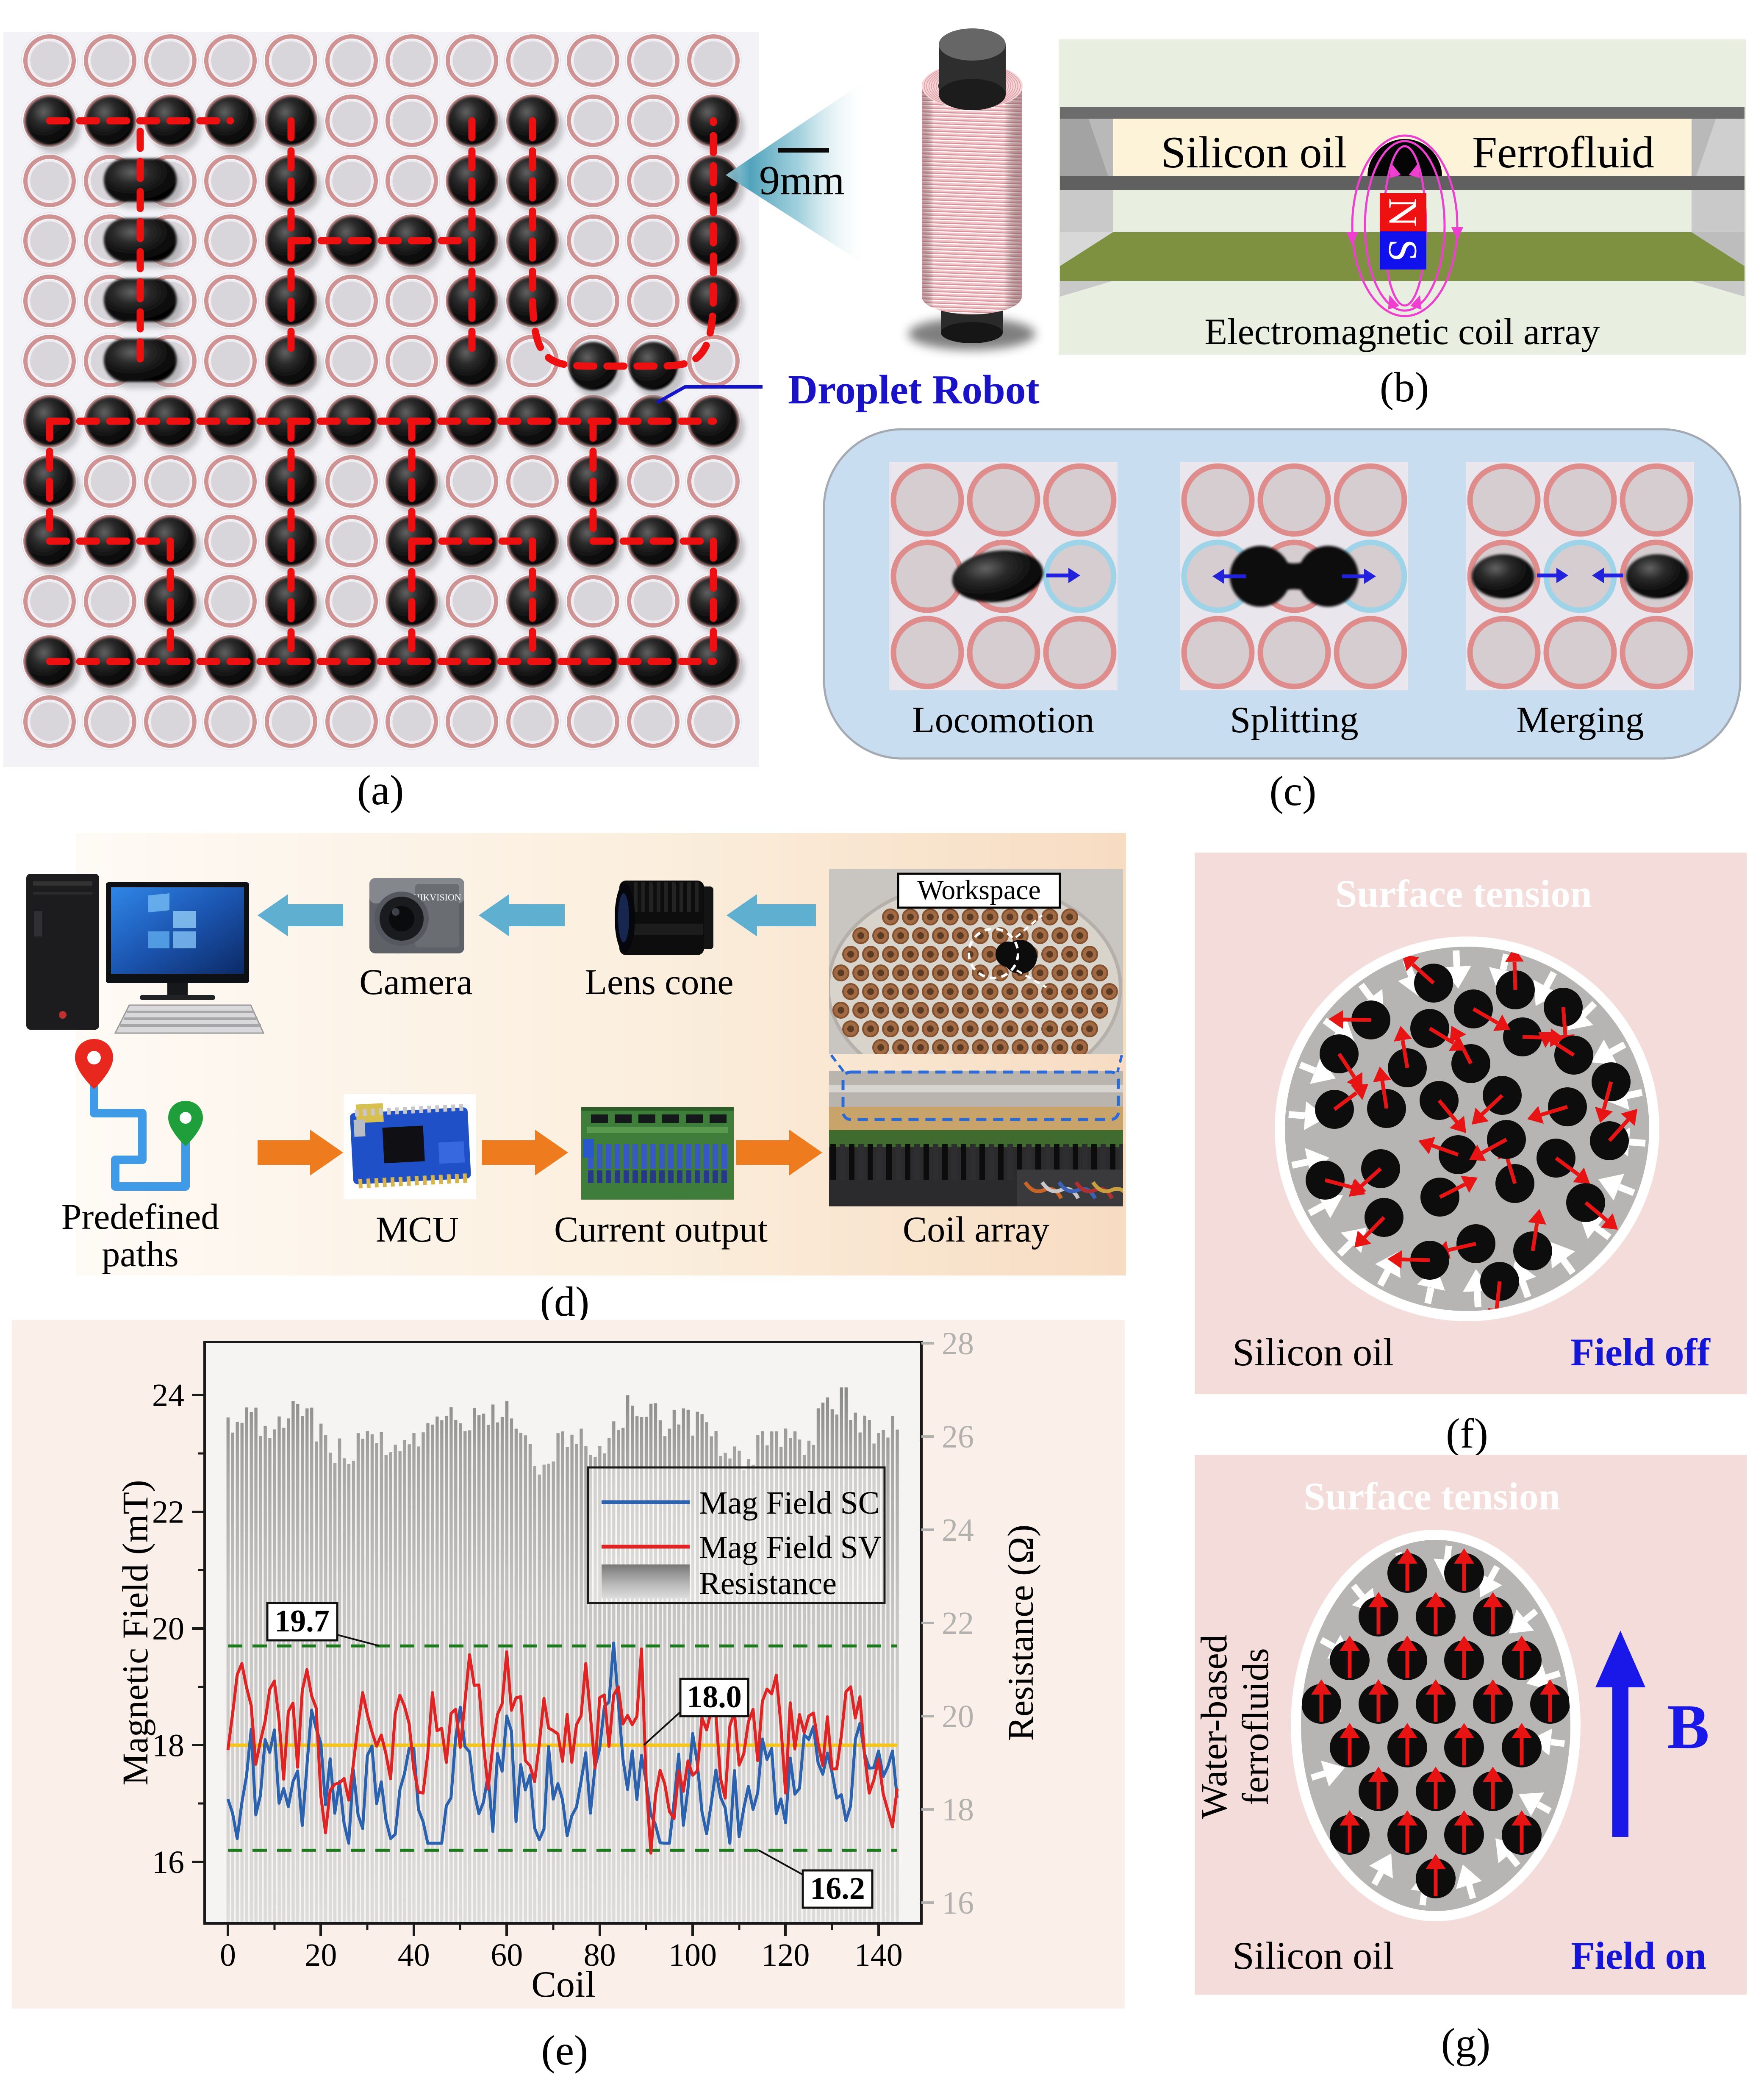 The image size is (1764, 2095). Describe the element at coordinates (1021, 1633) in the screenshot. I see `svg-text: Resistance (Ω)` at that location.